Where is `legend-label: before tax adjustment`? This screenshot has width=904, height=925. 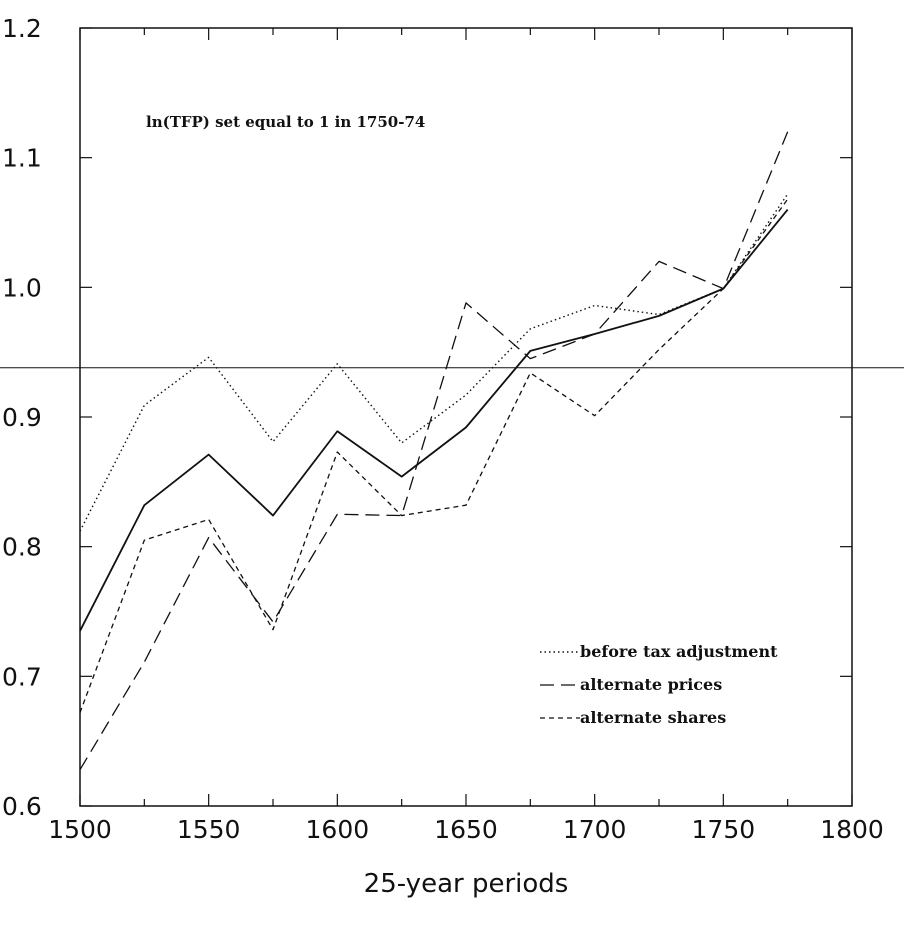 legend-label: before tax adjustment is located at coordinates (679, 651).